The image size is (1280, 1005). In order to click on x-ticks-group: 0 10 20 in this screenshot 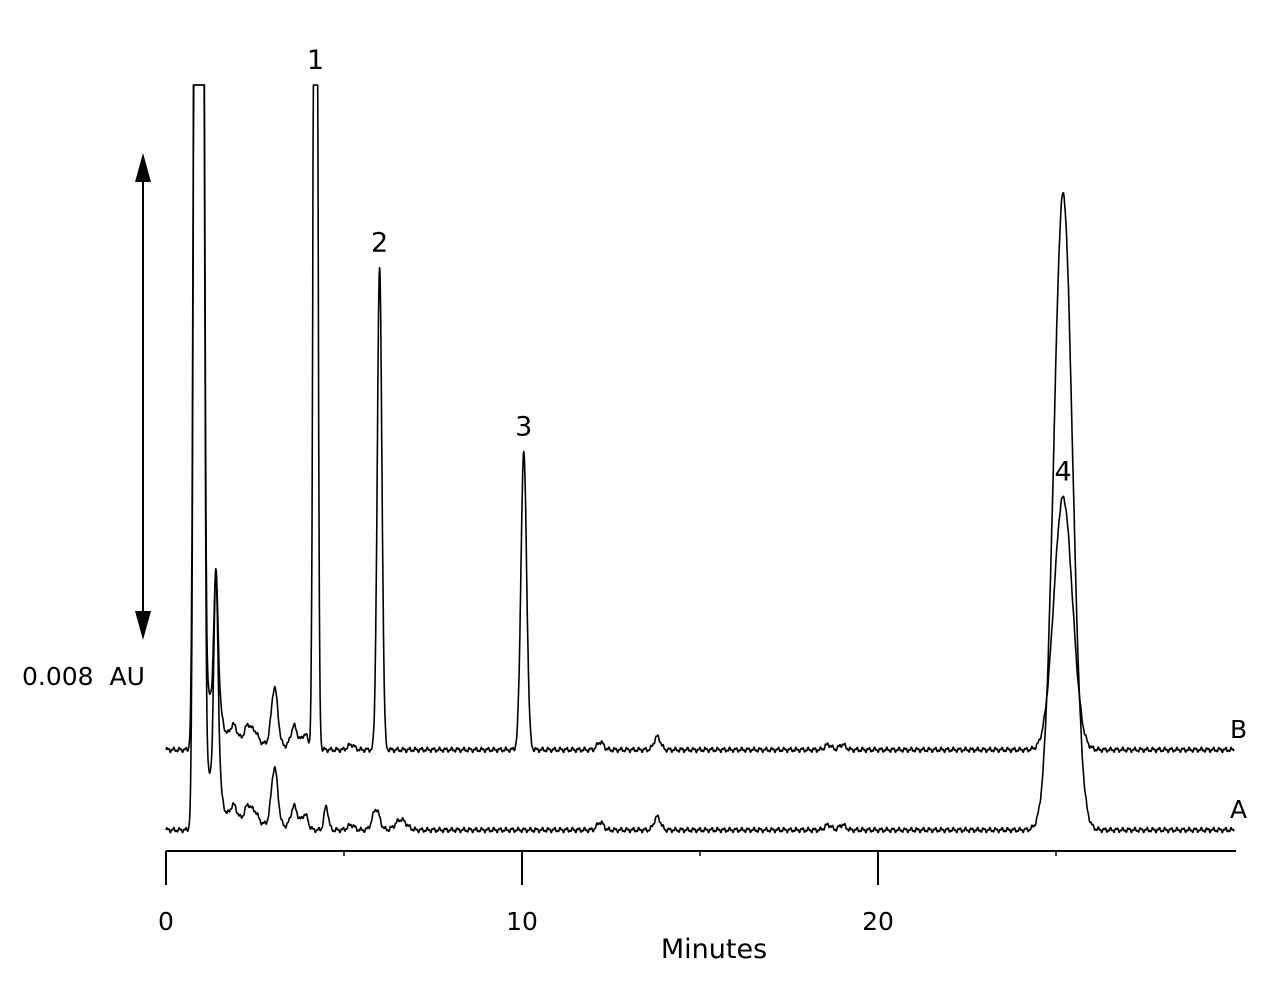, I will do `click(607, 893)`.